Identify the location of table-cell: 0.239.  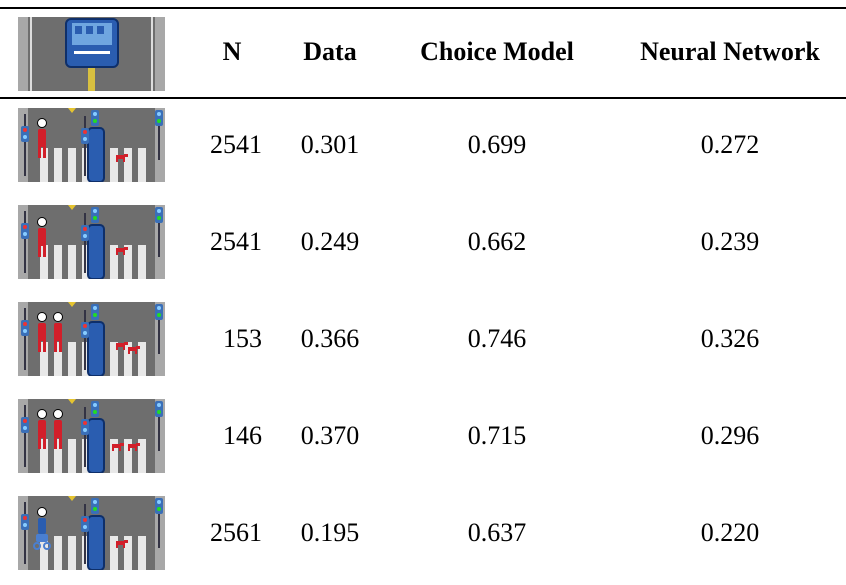
(730, 241).